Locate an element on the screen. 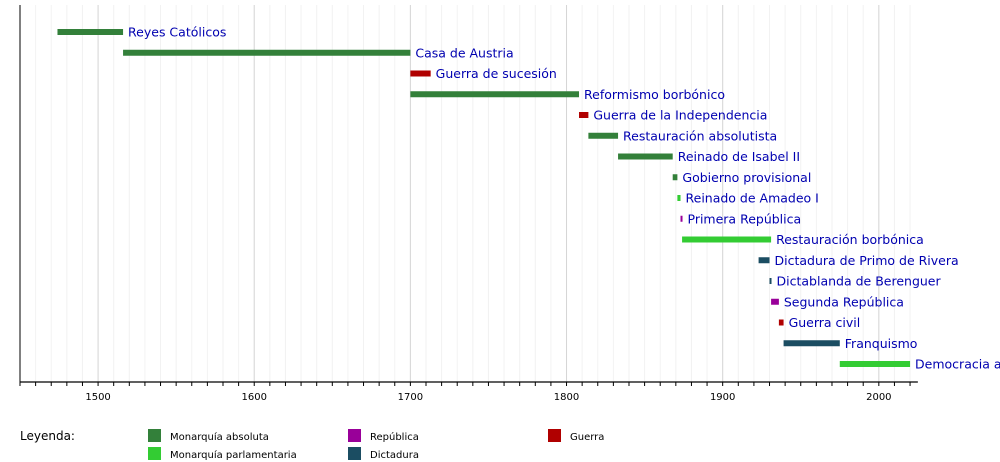 This screenshot has height=462, width=1000. period-label: Dictadura de Primo de Rivera is located at coordinates (867, 260).